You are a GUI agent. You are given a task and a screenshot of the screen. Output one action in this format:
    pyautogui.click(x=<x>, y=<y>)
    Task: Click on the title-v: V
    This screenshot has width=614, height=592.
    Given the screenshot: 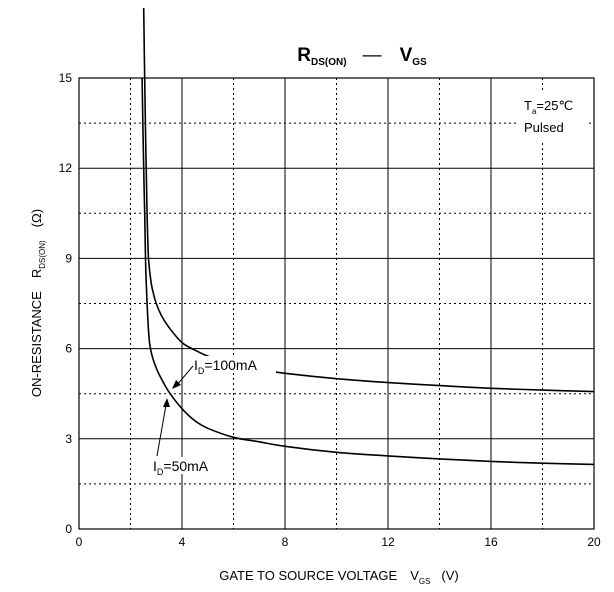 What is the action you would take?
    pyautogui.click(x=406, y=55)
    